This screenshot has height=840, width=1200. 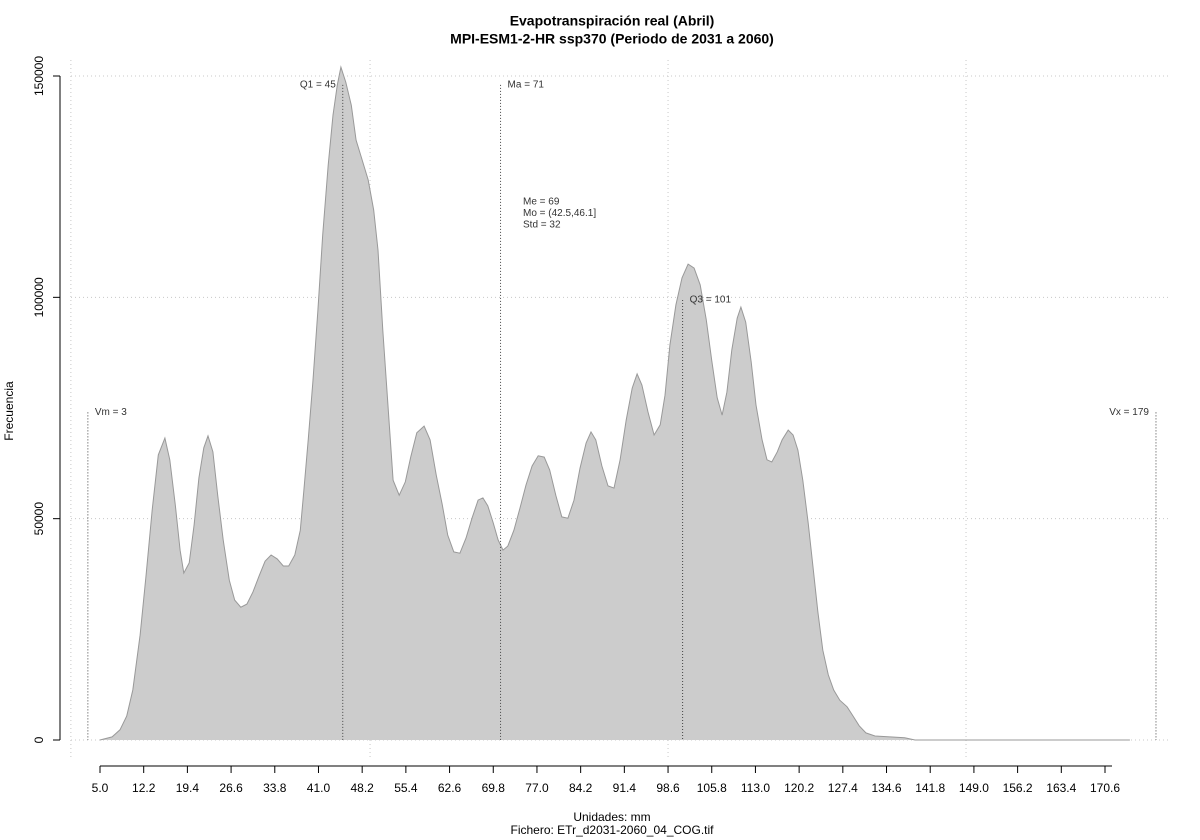 I want to click on chart-title: Evapotranspiración real (Abril), so click(x=612, y=21).